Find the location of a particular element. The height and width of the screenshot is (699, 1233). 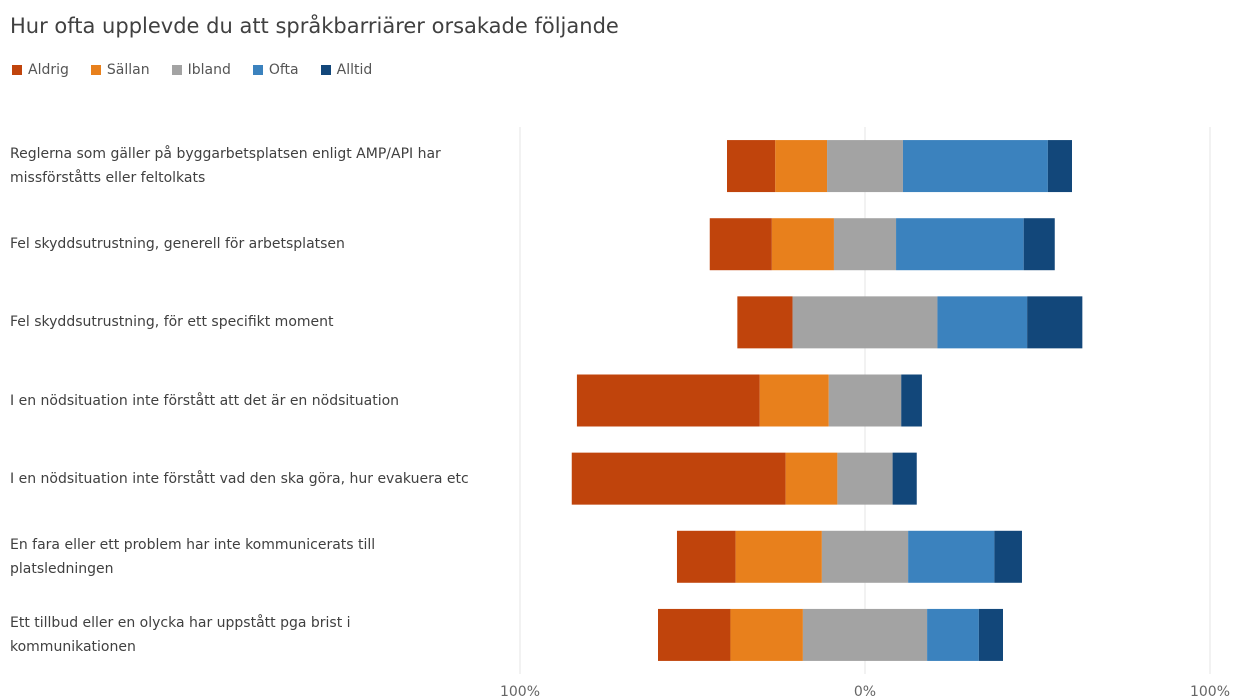

legend-item: Aldrig is located at coordinates (40, 70).